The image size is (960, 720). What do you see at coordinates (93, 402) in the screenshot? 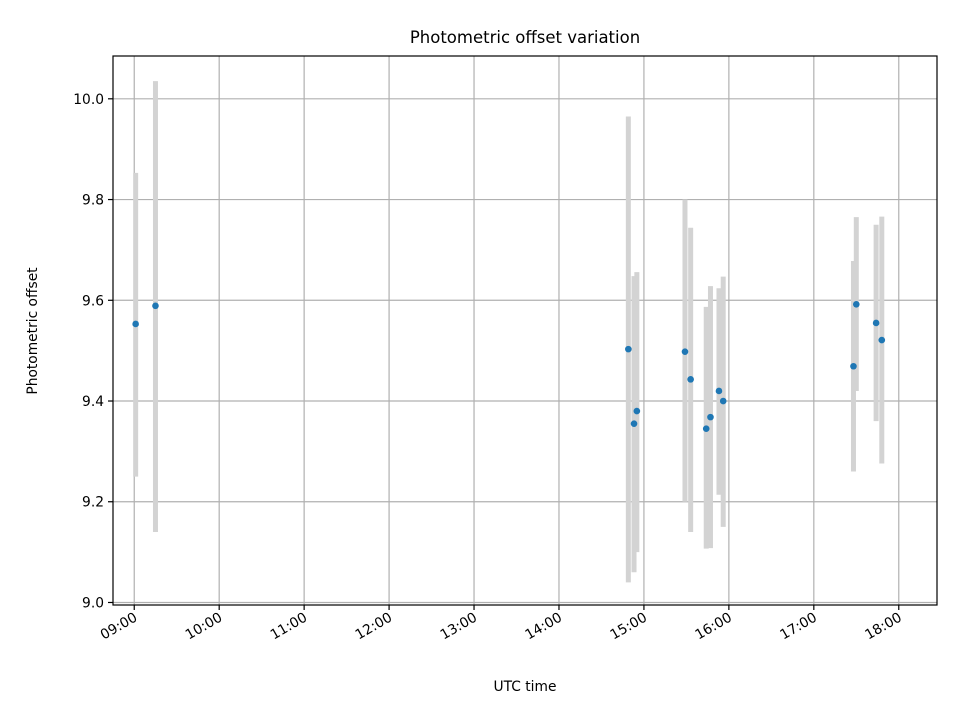
I see `y-tick-label: 9.4` at bounding box center [93, 402].